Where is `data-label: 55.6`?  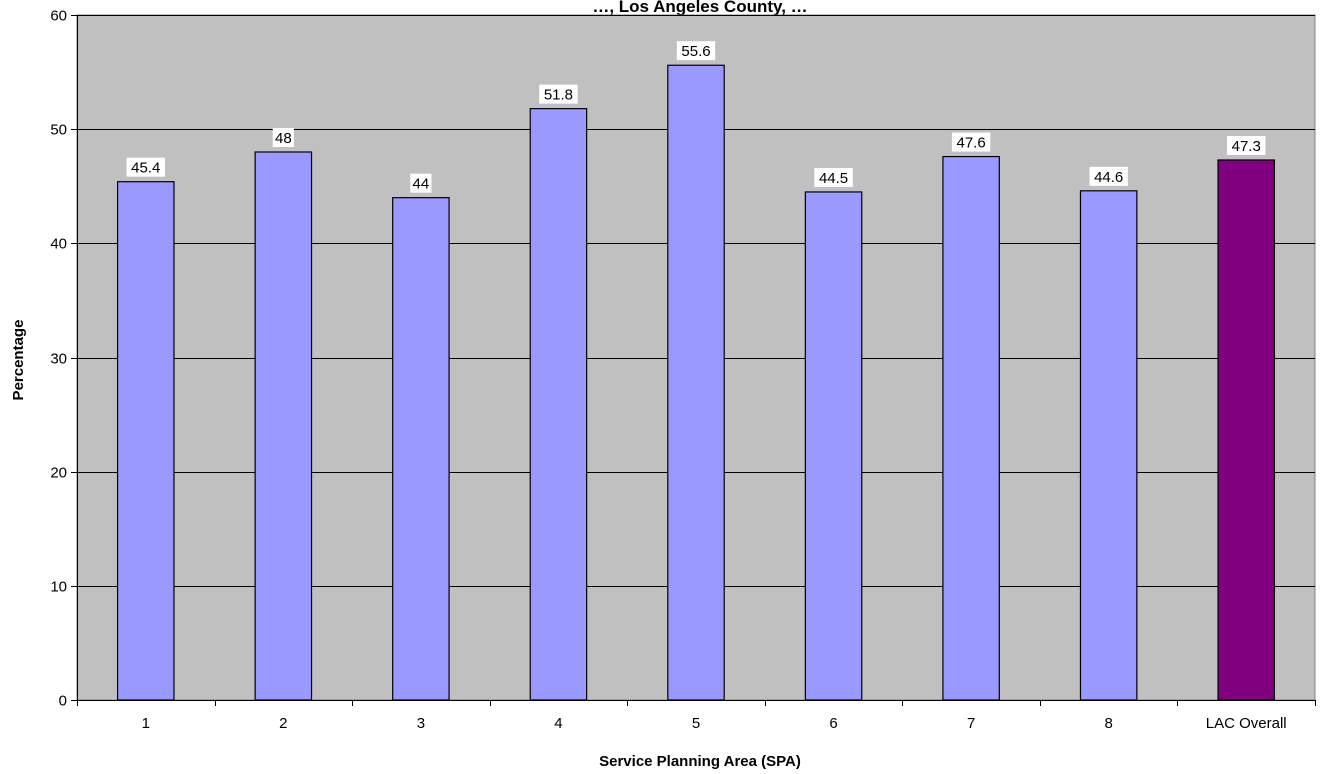 data-label: 55.6 is located at coordinates (695, 51).